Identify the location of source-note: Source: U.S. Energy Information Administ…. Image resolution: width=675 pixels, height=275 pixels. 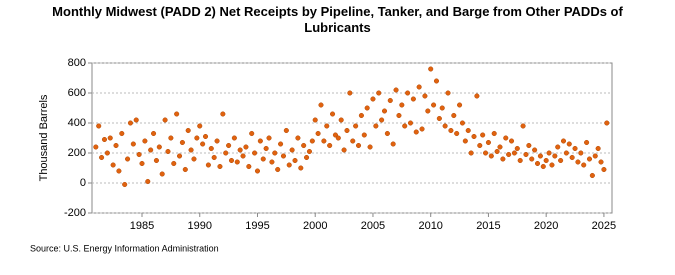
(124, 248).